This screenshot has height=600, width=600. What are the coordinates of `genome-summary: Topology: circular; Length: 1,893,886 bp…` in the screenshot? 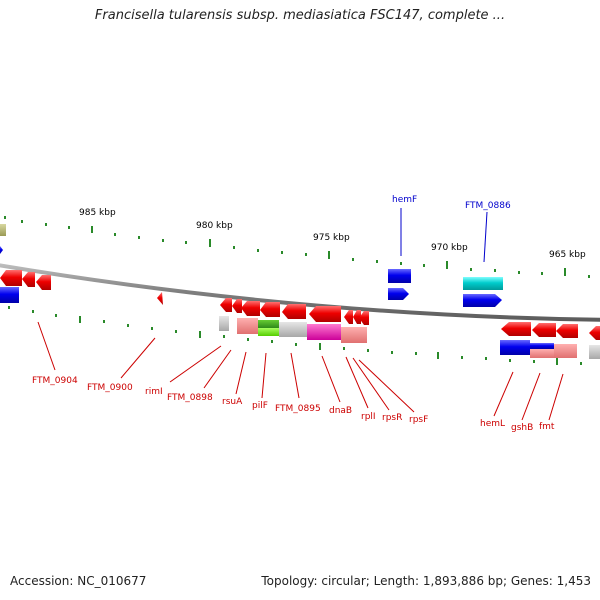 It's located at (426, 581).